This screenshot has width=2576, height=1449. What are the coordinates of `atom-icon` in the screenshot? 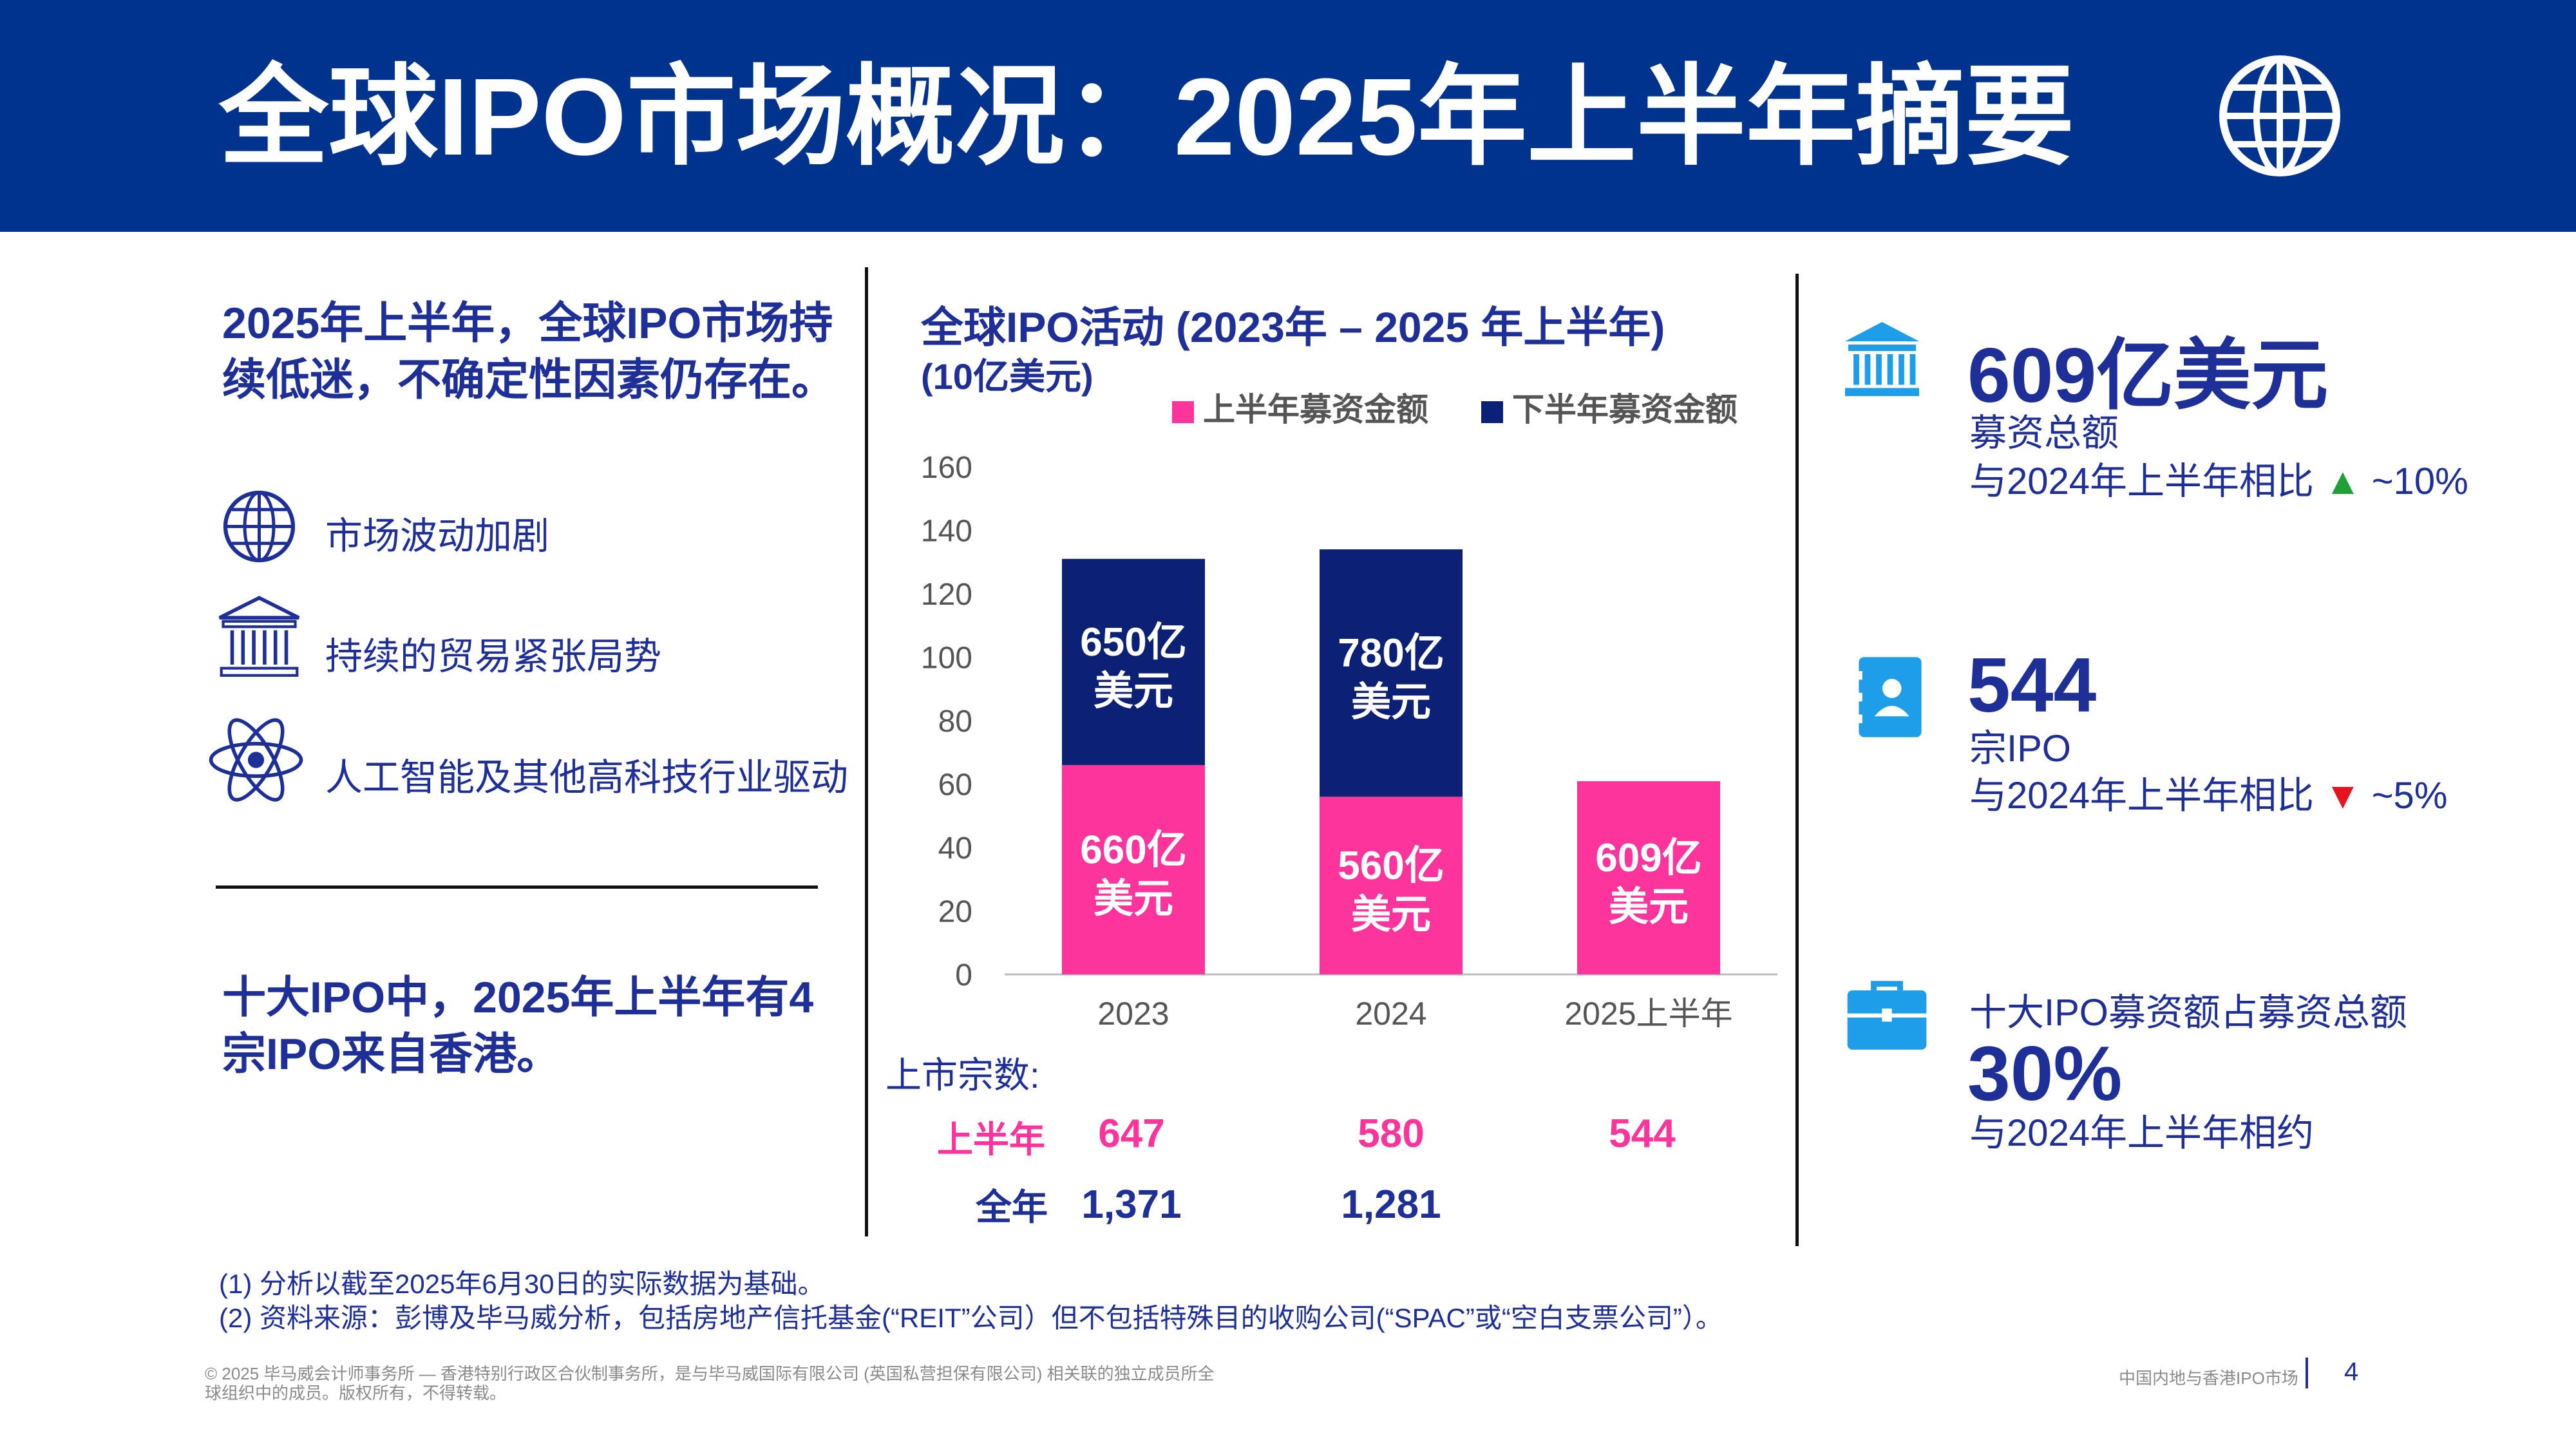 It's located at (256, 760).